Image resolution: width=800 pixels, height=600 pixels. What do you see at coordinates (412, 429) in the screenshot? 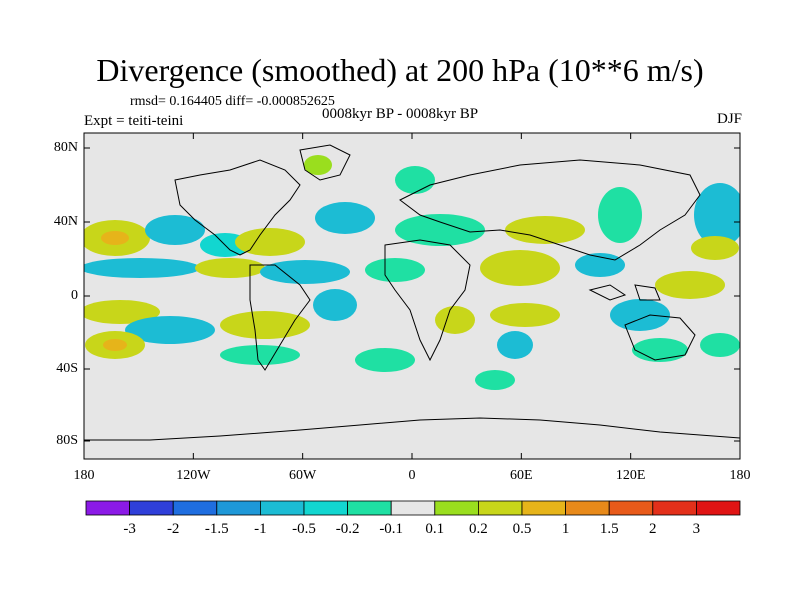
I see `coast-antarctica` at bounding box center [412, 429].